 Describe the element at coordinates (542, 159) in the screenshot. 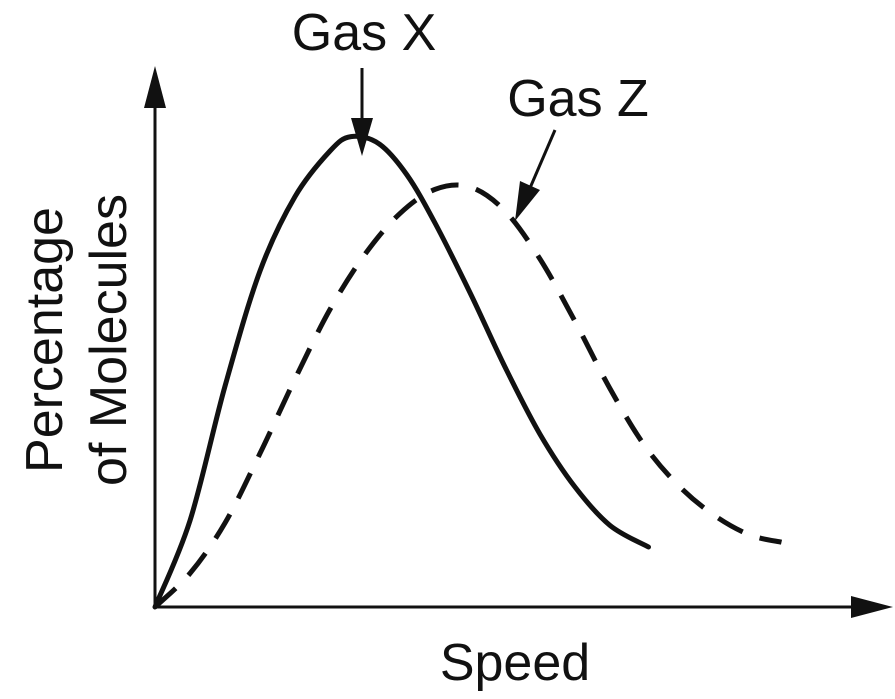

I see `gas-z-pointer-arrow` at that location.